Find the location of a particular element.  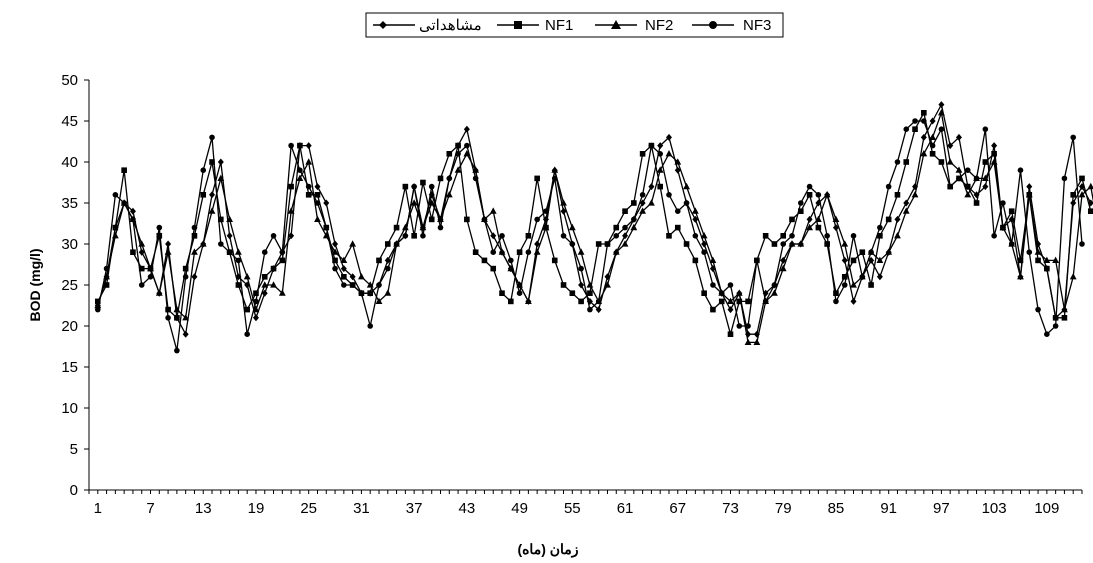

x-tick-label: 7 is located at coordinates (150, 508).